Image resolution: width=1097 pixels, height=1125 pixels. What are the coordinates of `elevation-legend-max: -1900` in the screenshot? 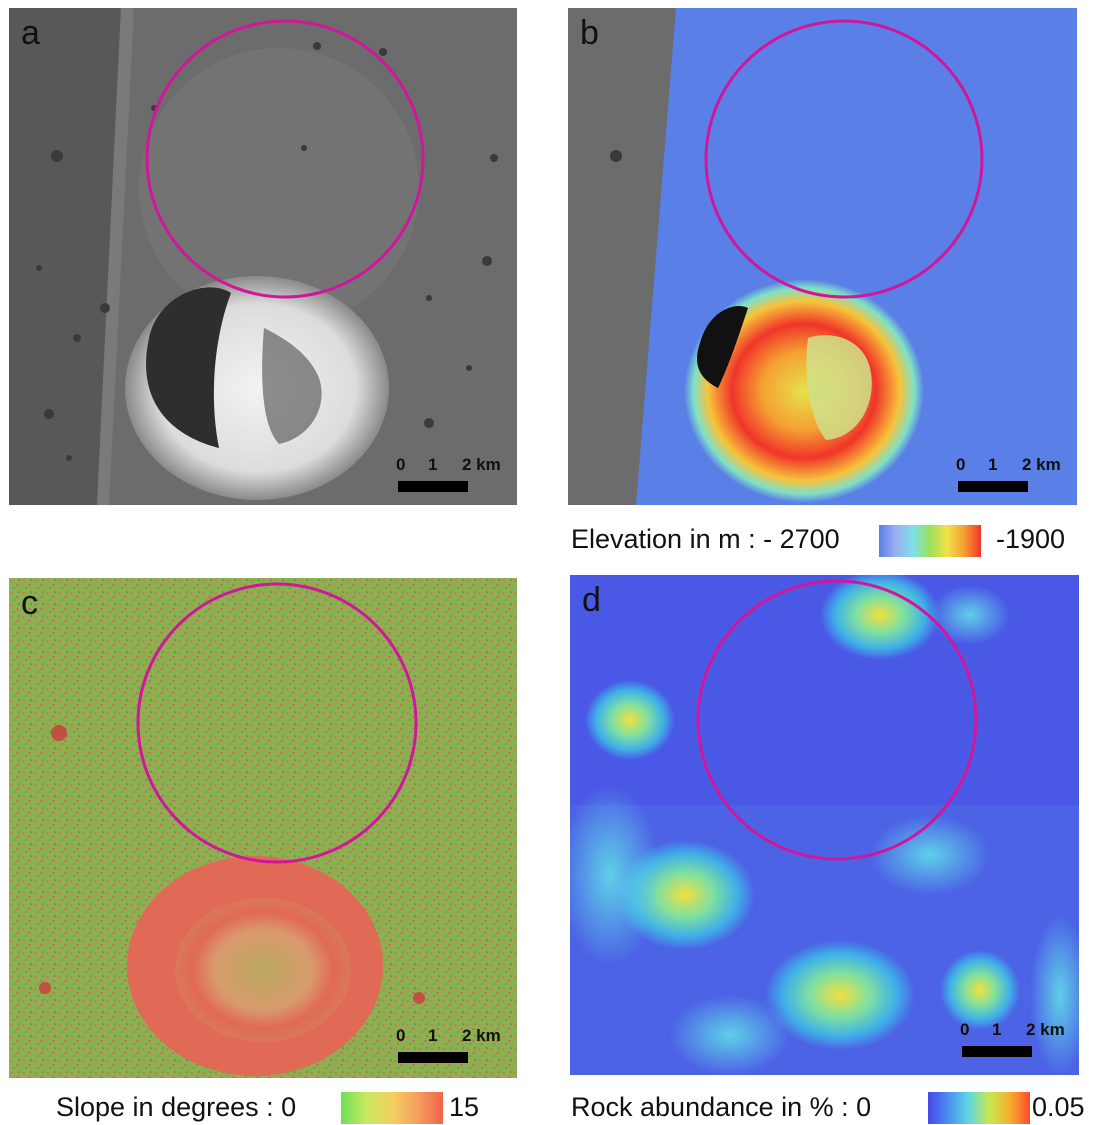 It's located at (1031, 539).